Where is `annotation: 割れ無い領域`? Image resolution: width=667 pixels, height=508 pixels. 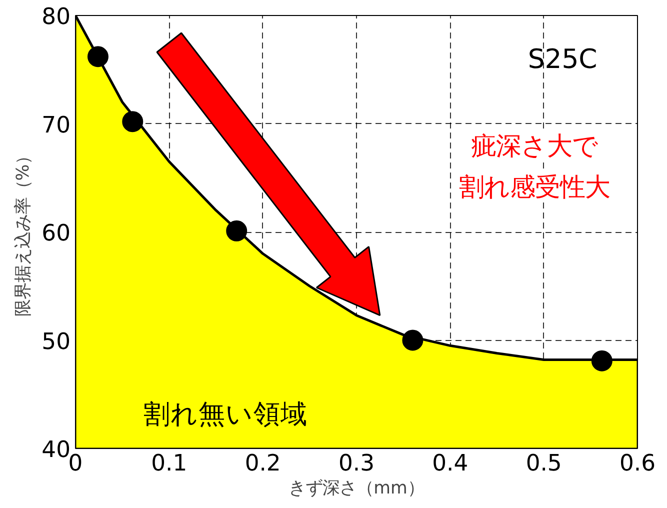
annotation: 割れ無い領域 is located at coordinates (225, 414).